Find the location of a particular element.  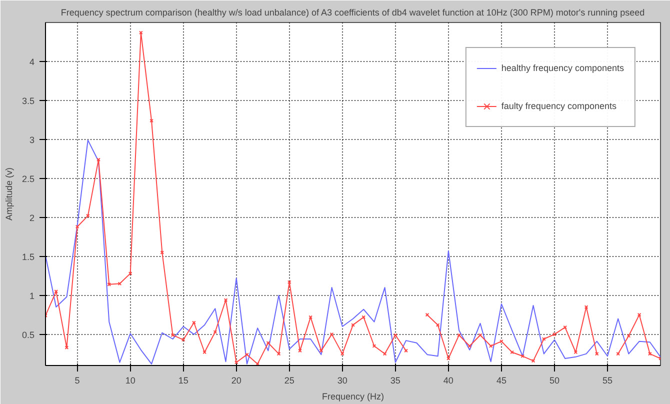

legend-label: healthy frequency components is located at coordinates (562, 68).